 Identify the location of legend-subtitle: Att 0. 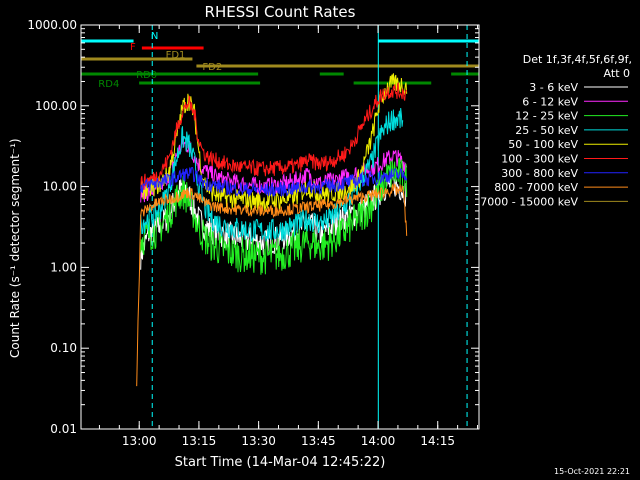
(616, 73).